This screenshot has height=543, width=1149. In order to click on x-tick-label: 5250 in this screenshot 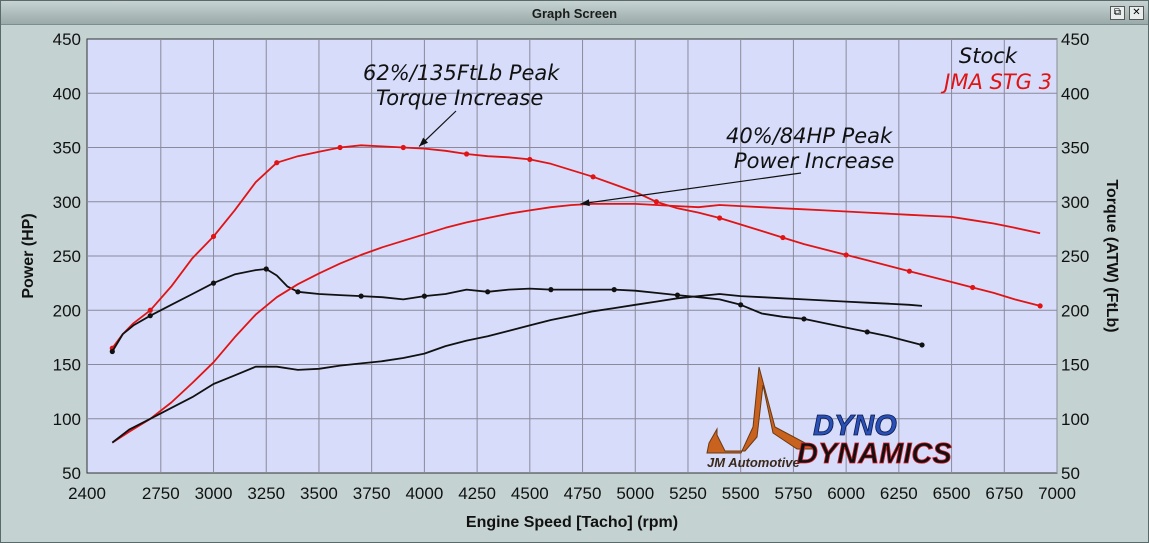, I will do `click(688, 493)`.